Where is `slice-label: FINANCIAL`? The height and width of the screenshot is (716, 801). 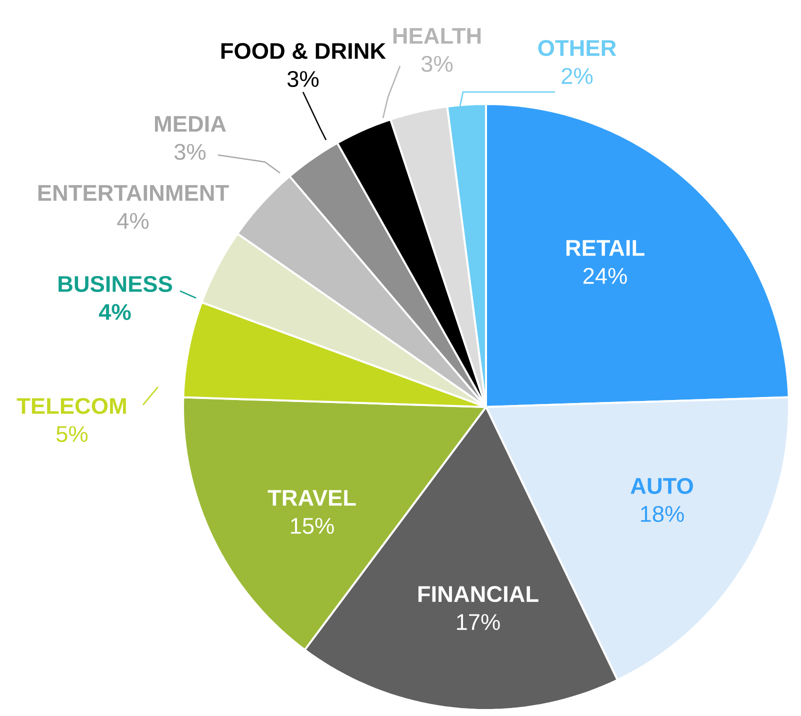 slice-label: FINANCIAL is located at coordinates (478, 594).